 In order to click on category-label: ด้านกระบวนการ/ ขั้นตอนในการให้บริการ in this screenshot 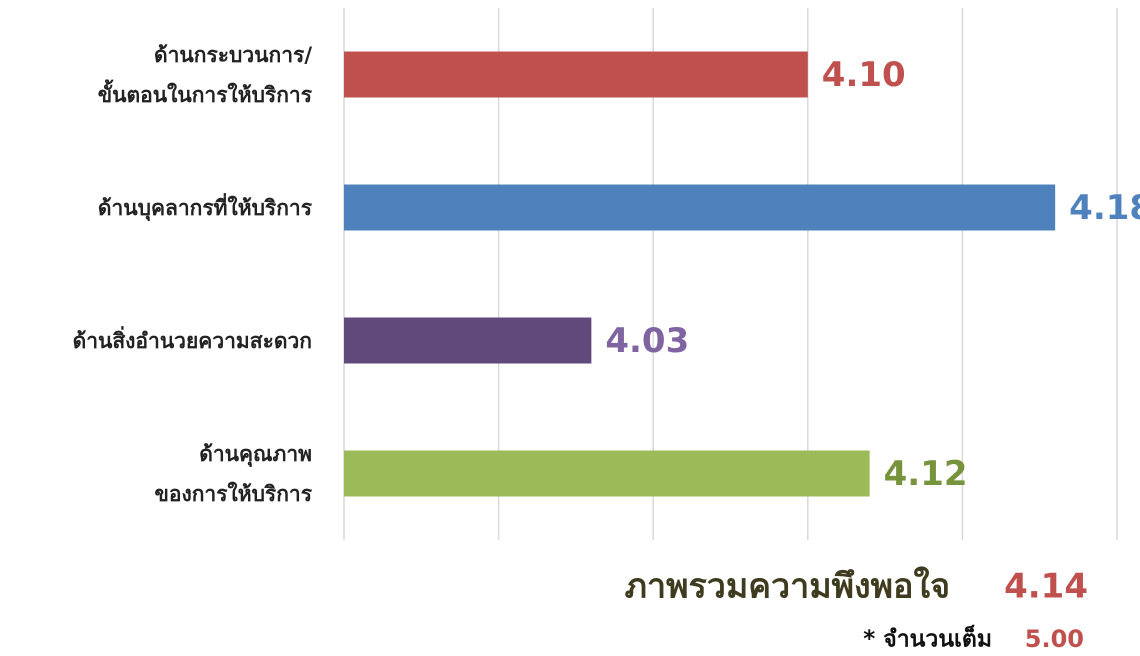, I will do `click(204, 74)`.